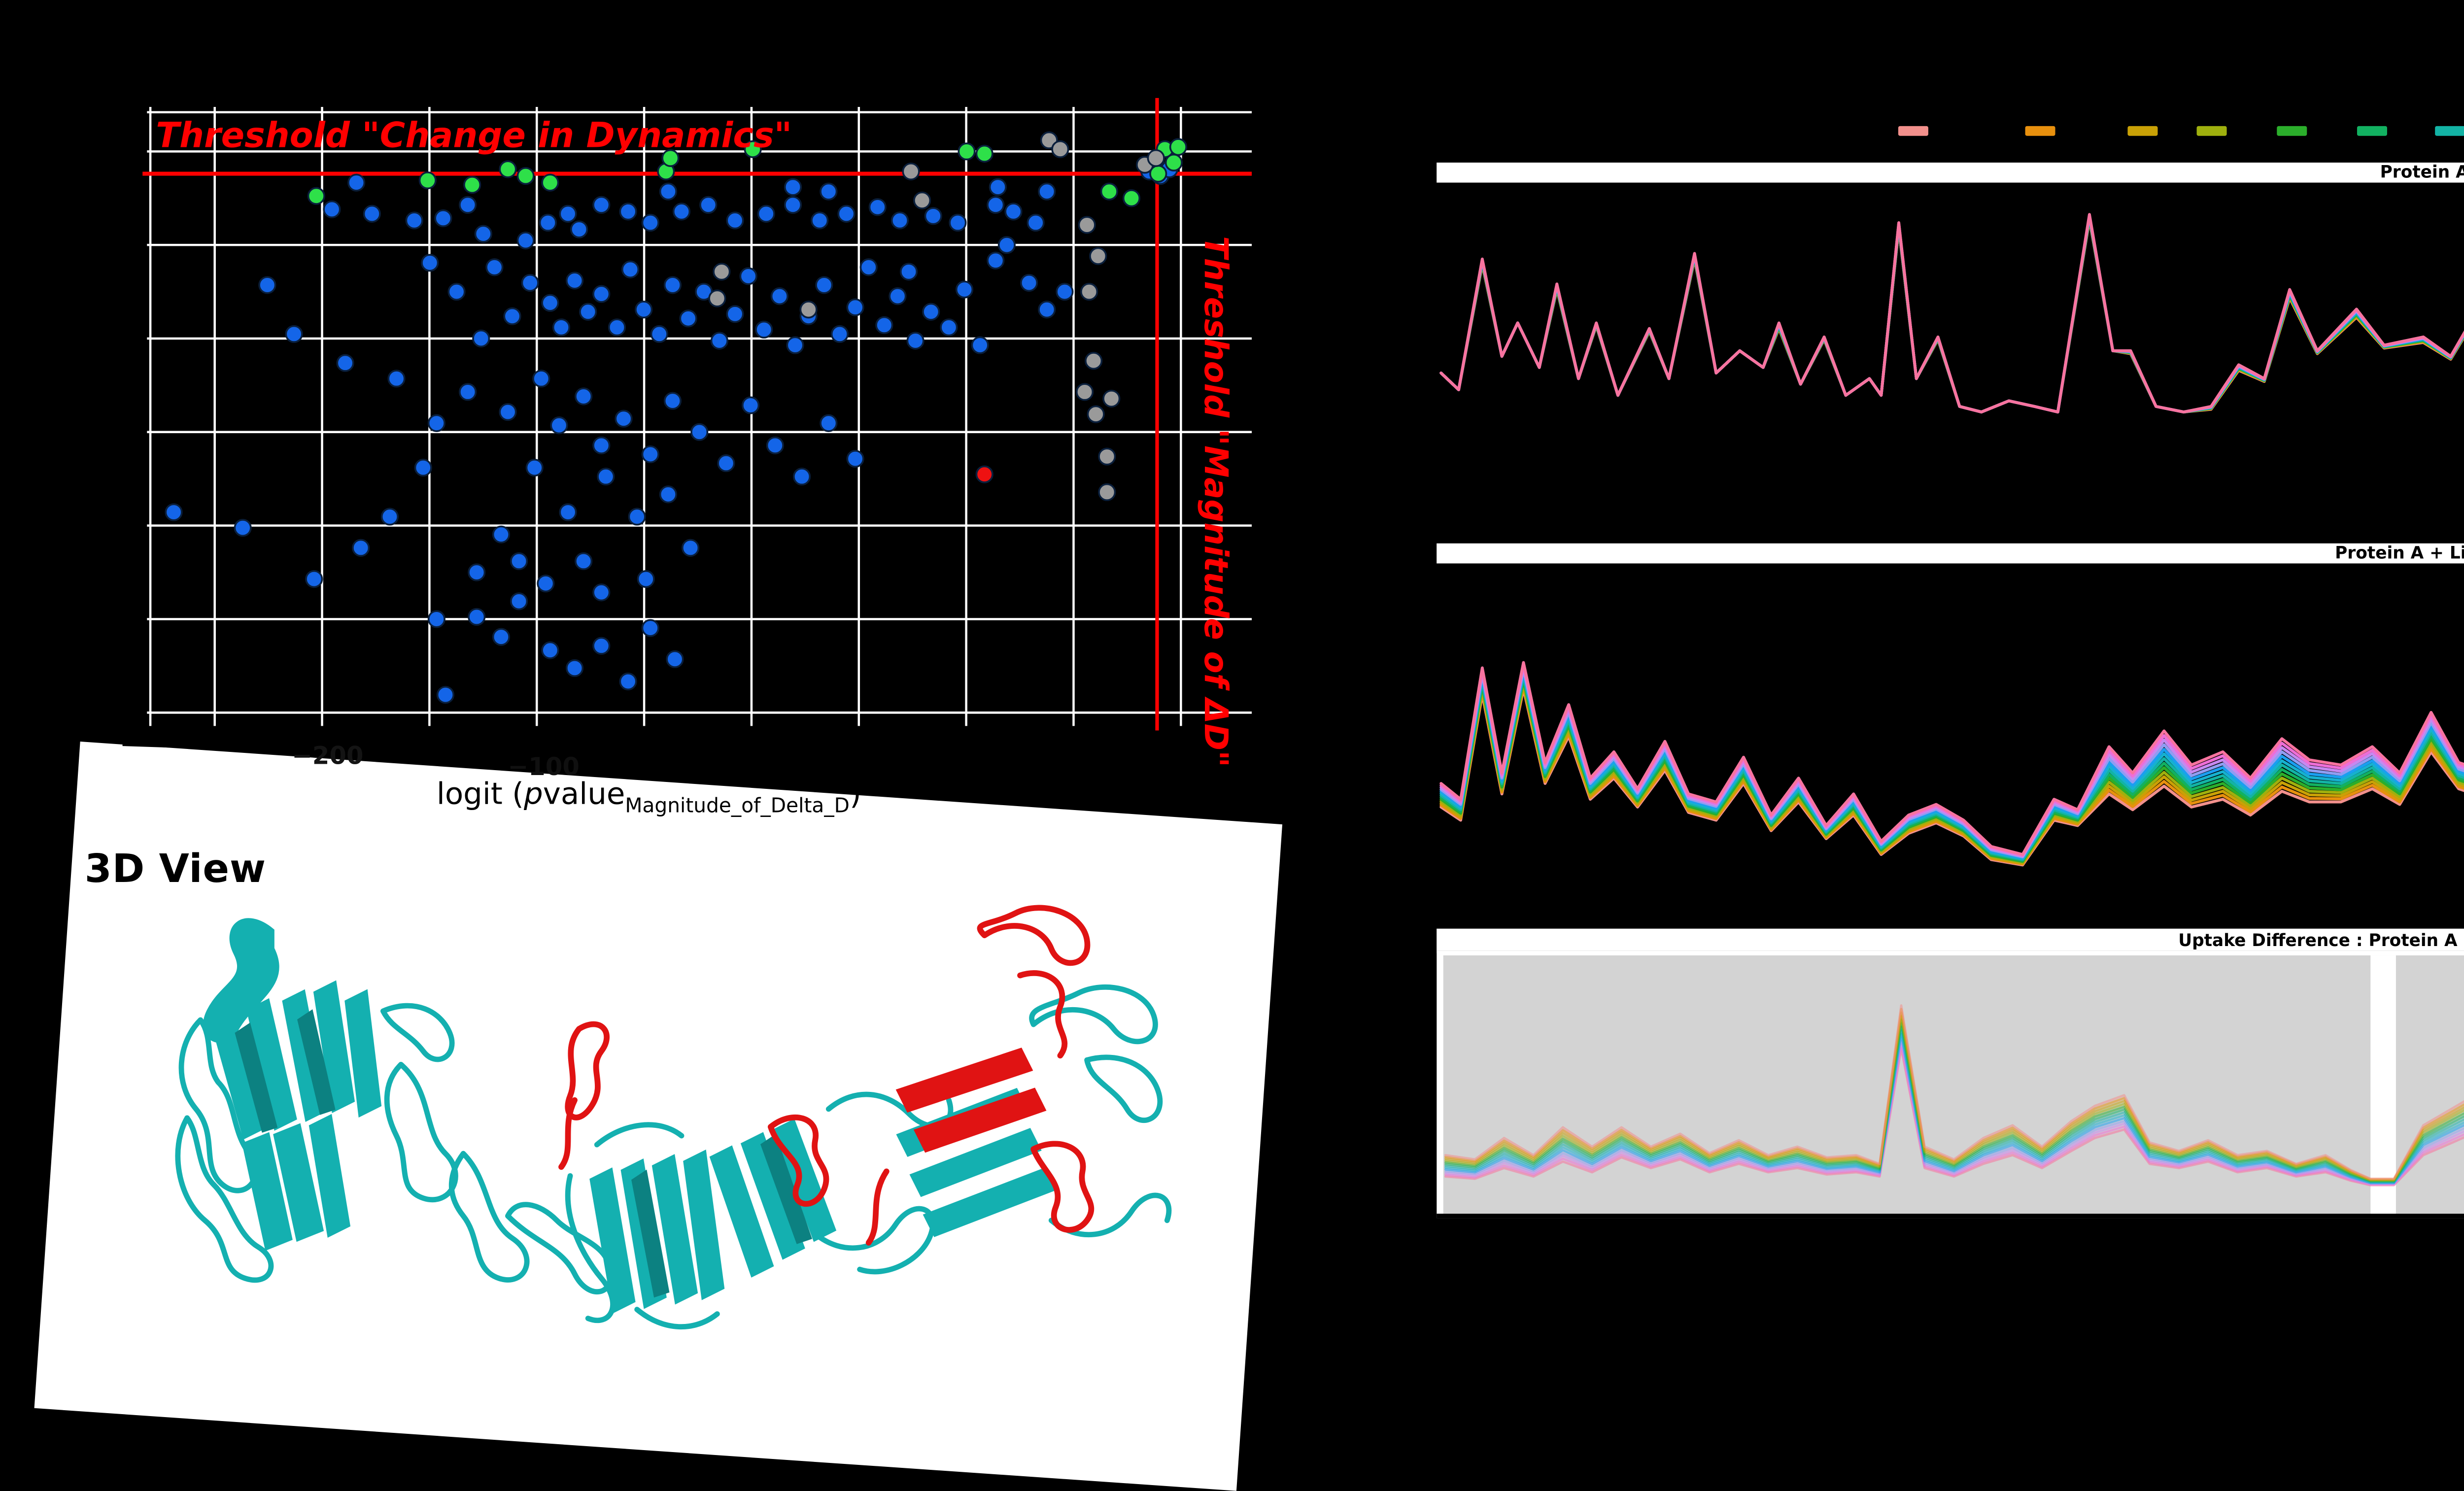 Image resolution: width=2464 pixels, height=1491 pixels. I want to click on x-label-suffix: ), so click(855, 795).